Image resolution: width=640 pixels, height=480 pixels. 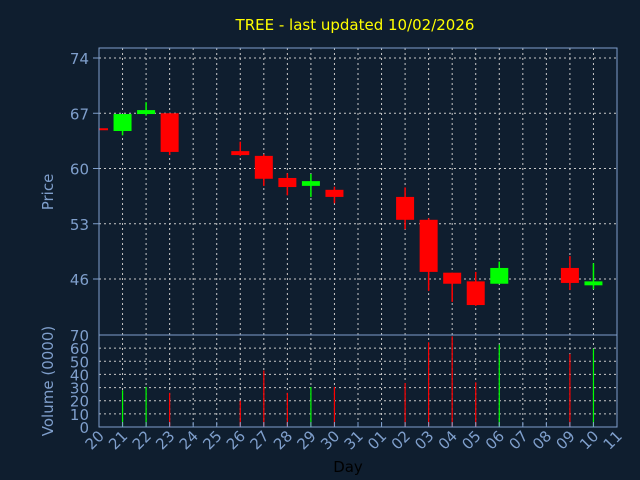 I want to click on volume-tick-label: 10, so click(x=79, y=415).